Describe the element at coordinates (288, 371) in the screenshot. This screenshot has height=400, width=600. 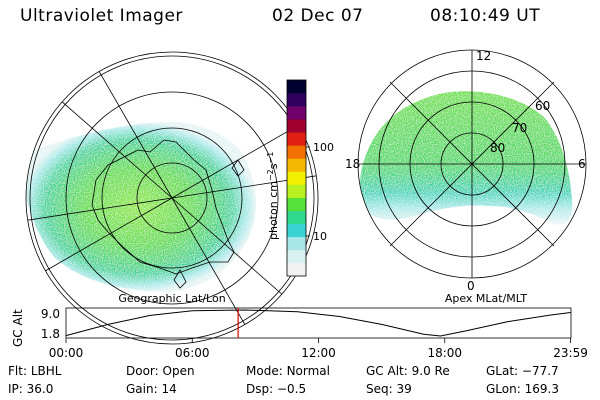
I see `info-mode: Mode: Normal` at that location.